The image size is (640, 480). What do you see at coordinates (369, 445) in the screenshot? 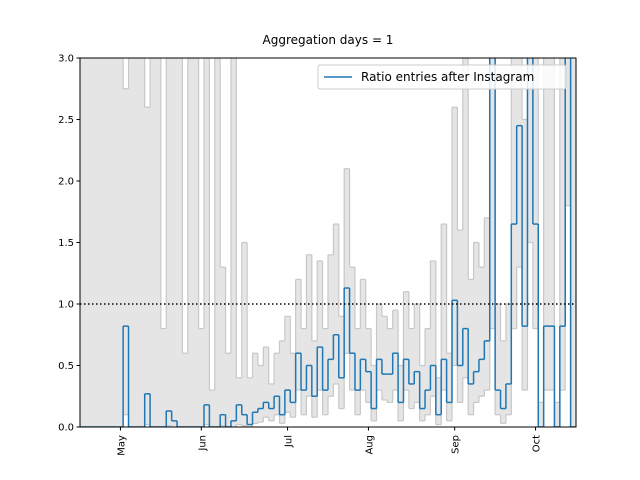
I see `x-tick-label: Aug` at bounding box center [369, 445].